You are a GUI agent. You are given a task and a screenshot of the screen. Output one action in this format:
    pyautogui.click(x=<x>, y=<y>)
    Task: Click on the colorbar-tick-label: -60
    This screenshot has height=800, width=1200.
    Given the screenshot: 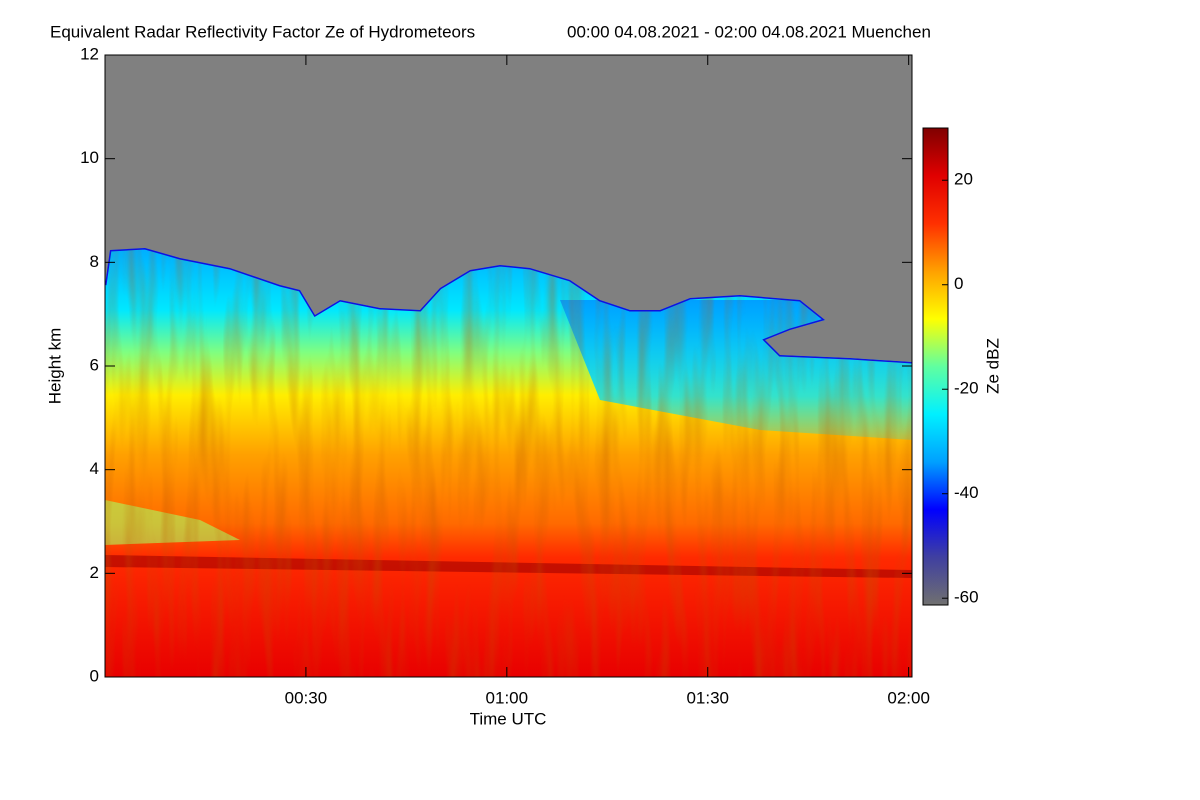 What is the action you would take?
    pyautogui.click(x=966, y=597)
    